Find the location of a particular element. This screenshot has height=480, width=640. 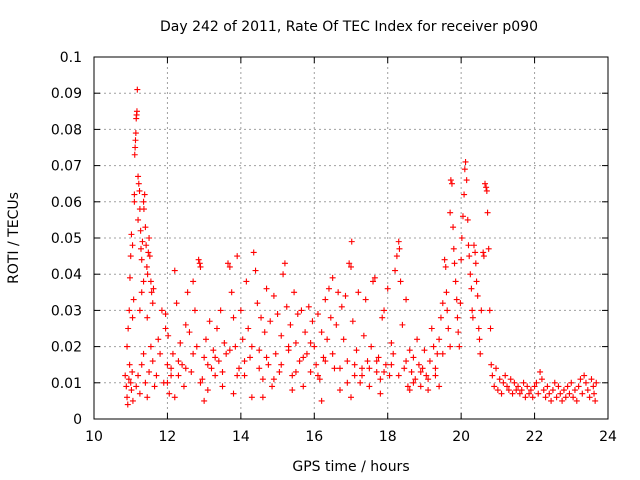

x-tick-label: 16 is located at coordinates (314, 437).